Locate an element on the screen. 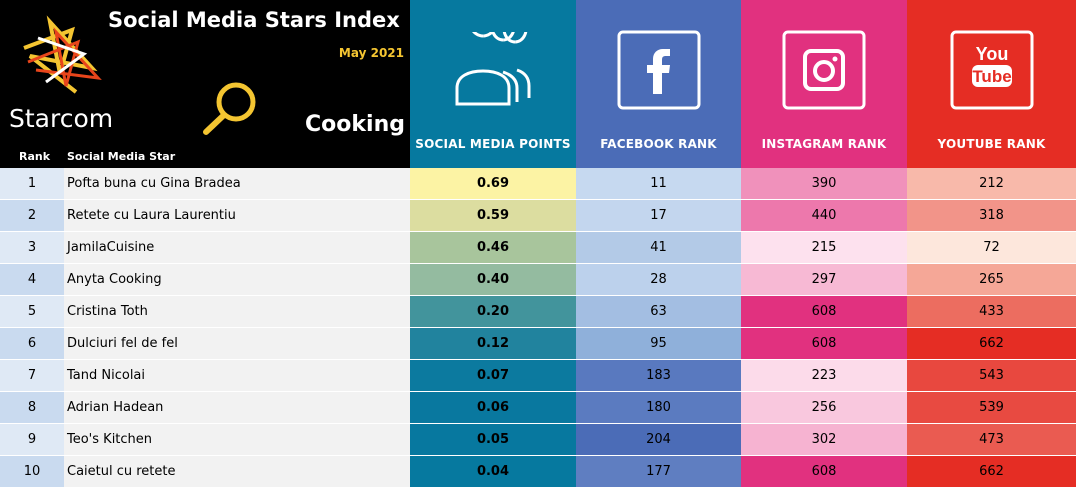 The width and height of the screenshot is (1076, 489). youtube-icon: You Tube is located at coordinates (991, 70).